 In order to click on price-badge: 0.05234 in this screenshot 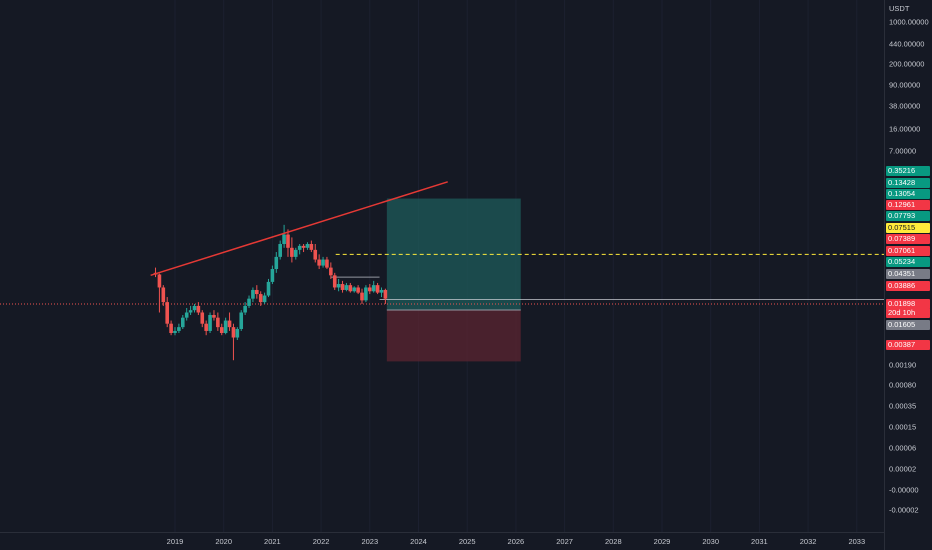, I will do `click(908, 262)`.